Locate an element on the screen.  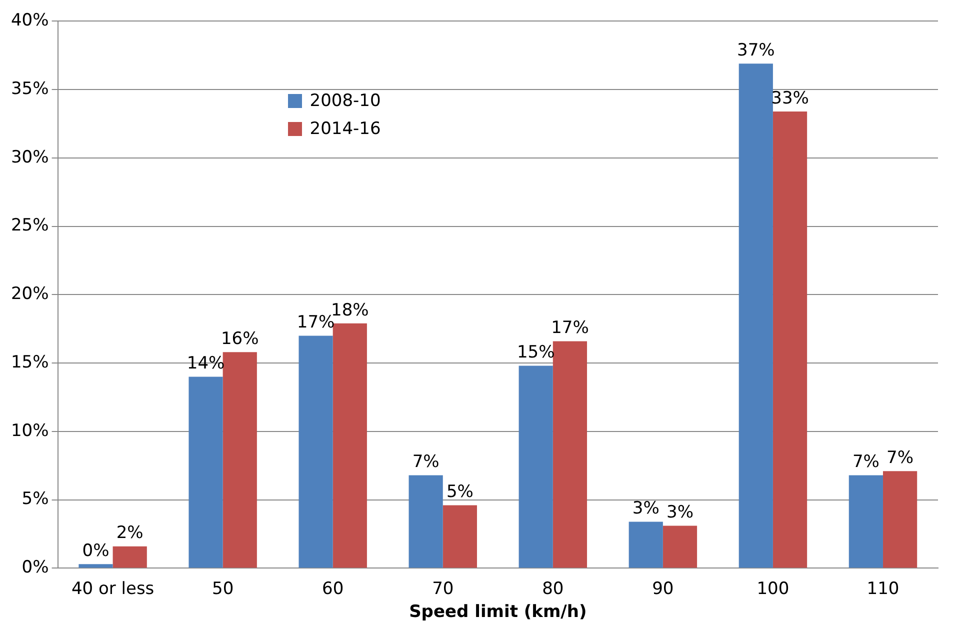
y-tick-label: 25% is located at coordinates (29, 226).